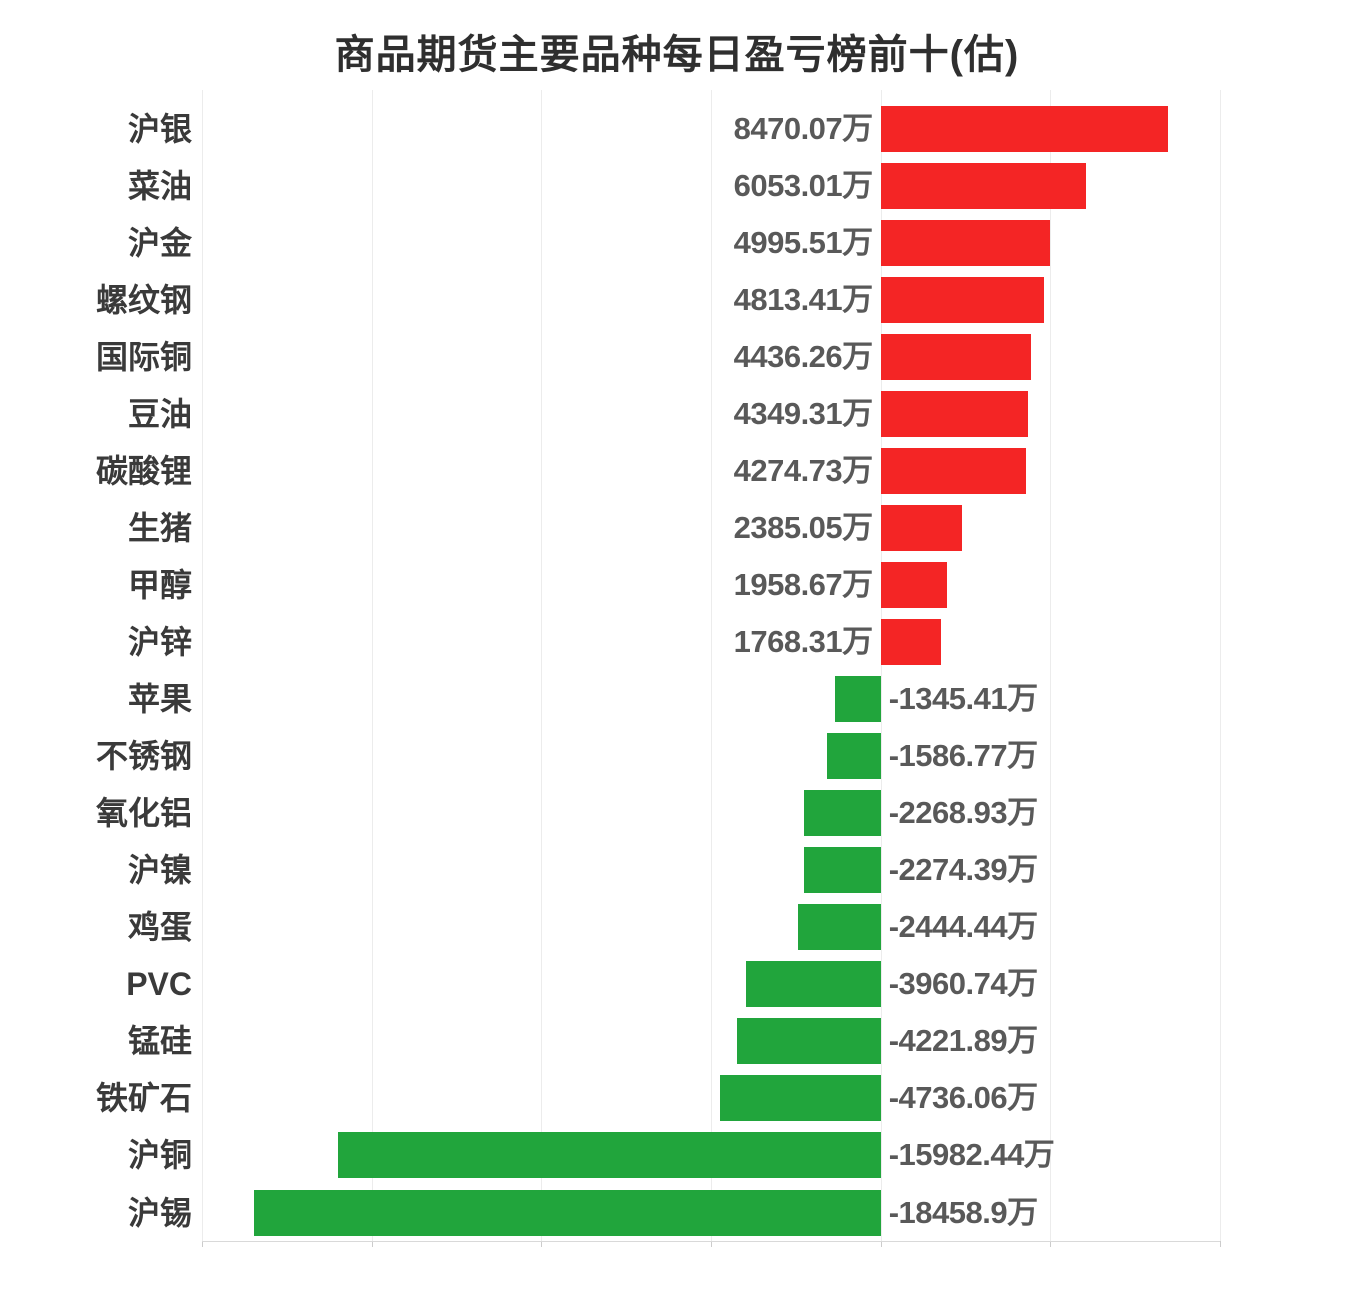 The image size is (1354, 1300). What do you see at coordinates (159, 642) in the screenshot?
I see `category-label: 沪锌` at bounding box center [159, 642].